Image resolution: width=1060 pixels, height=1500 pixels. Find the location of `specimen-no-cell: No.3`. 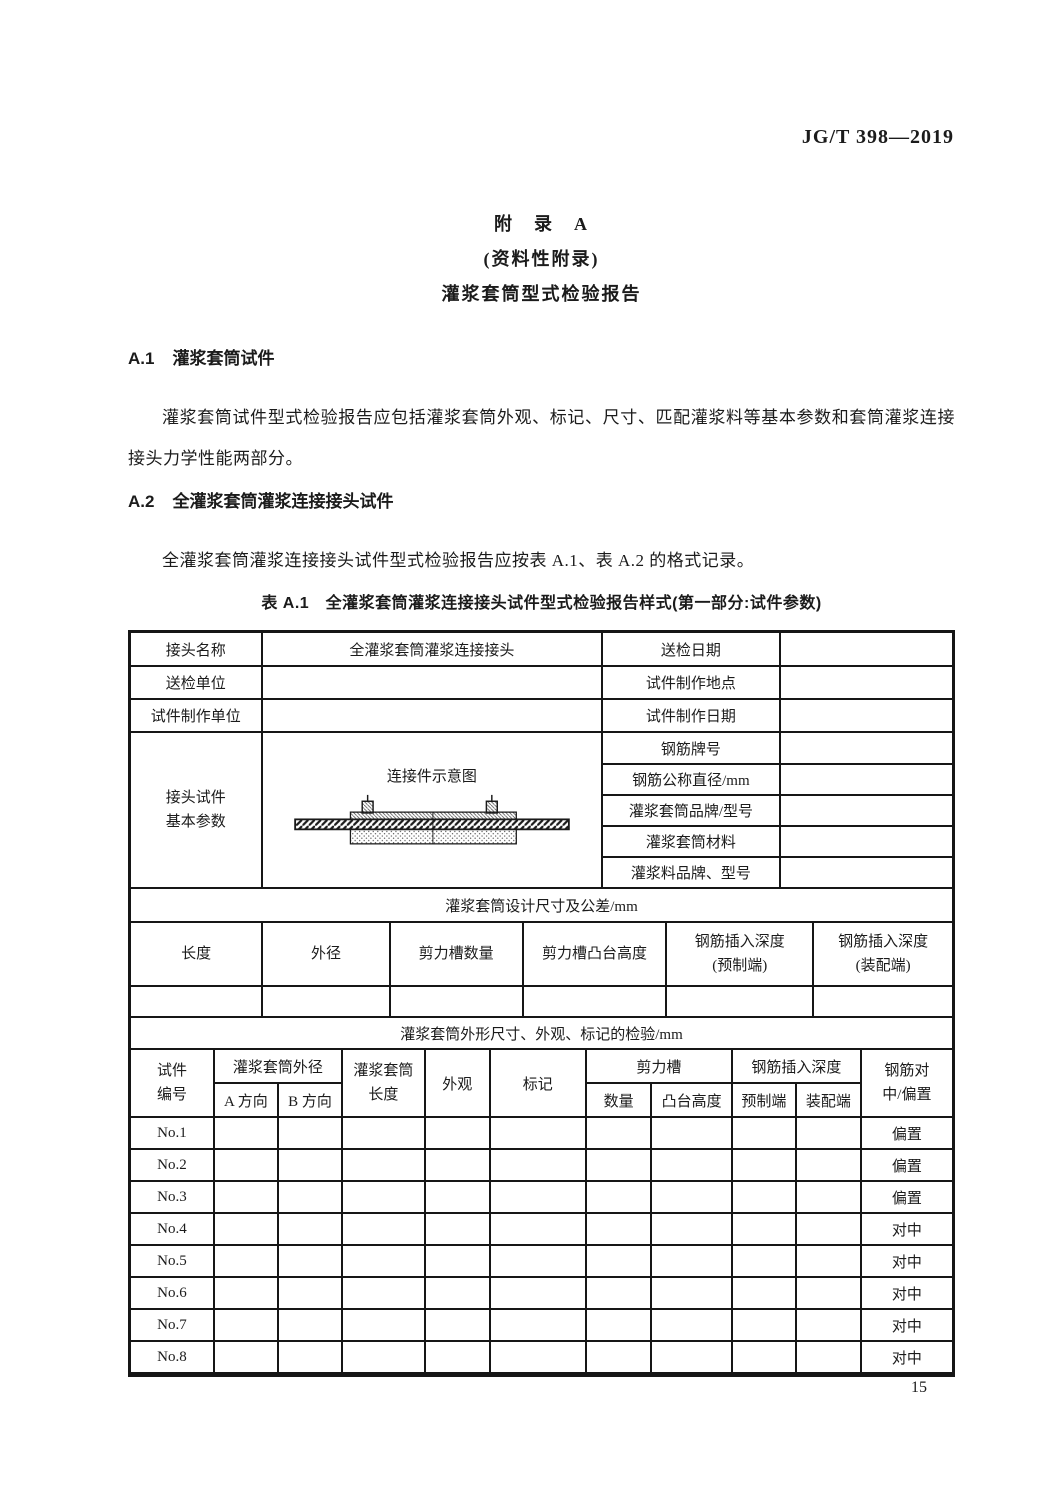

specimen-no-cell: No.3 is located at coordinates (173, 1197).